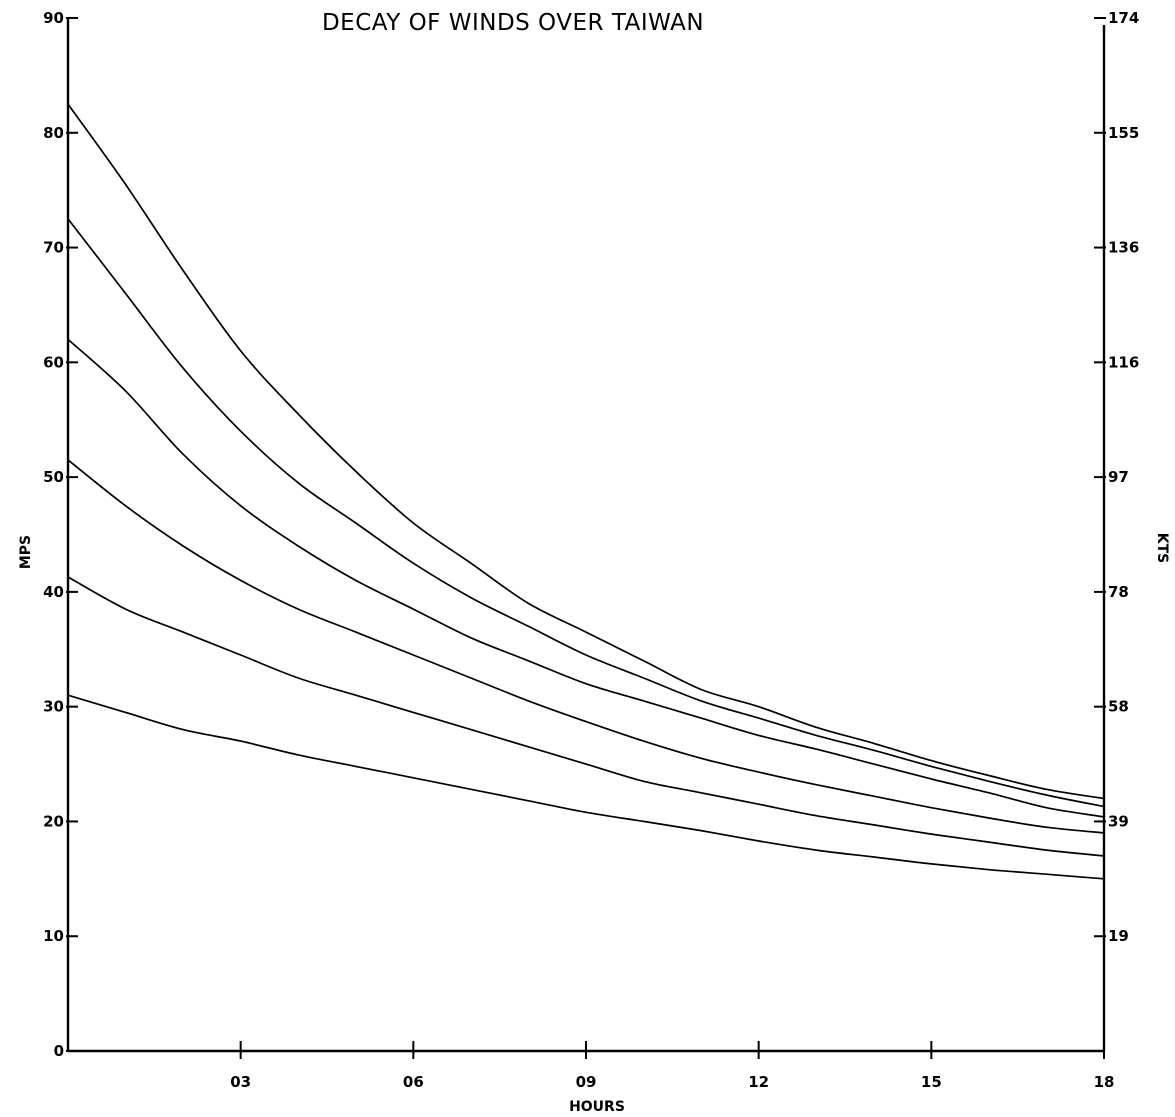  I want to click on y2-tick-label: 58, so click(1118, 707).